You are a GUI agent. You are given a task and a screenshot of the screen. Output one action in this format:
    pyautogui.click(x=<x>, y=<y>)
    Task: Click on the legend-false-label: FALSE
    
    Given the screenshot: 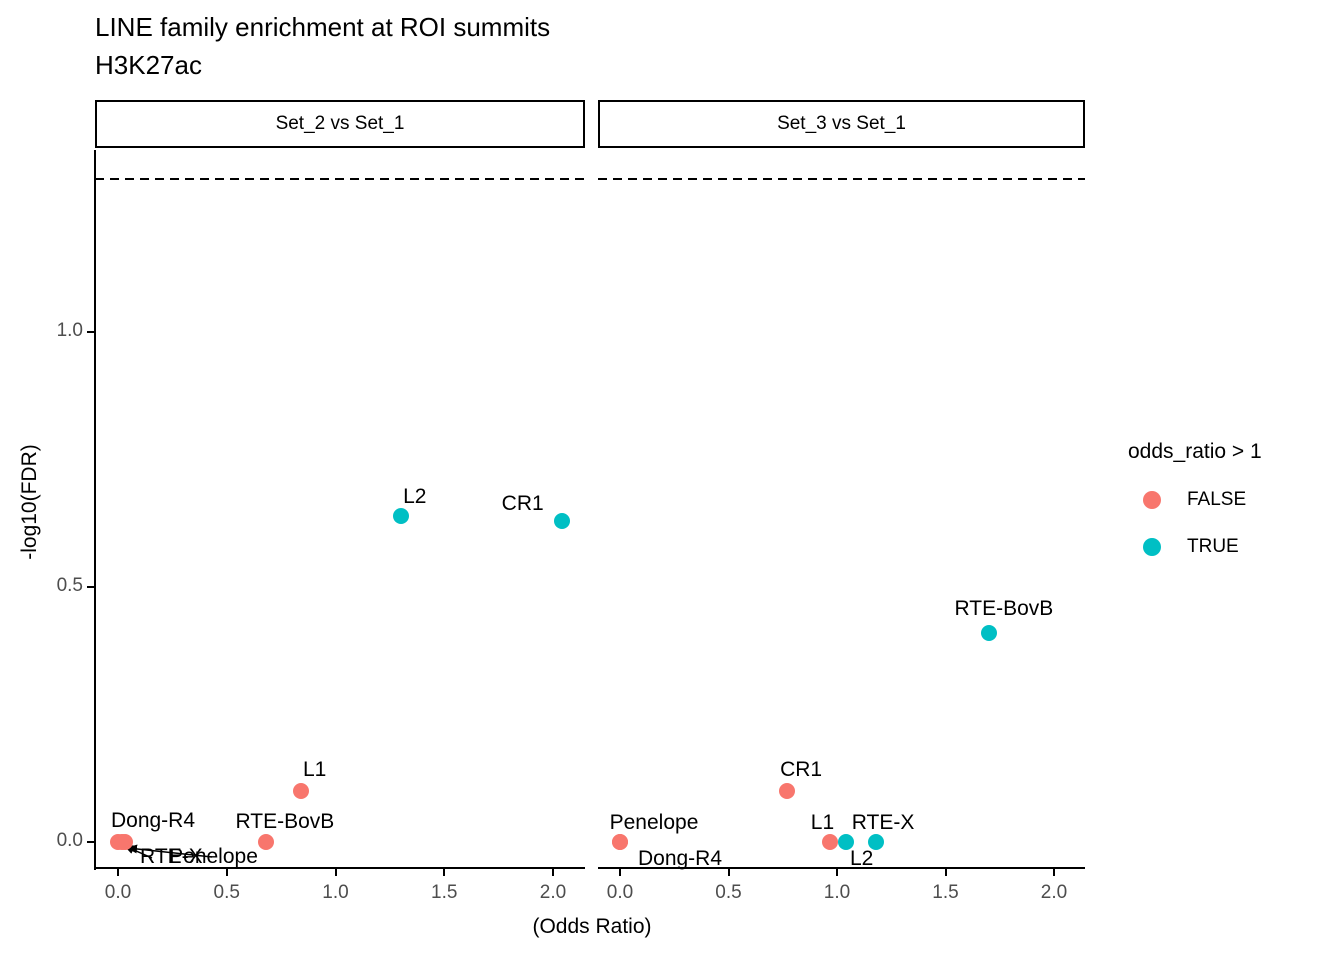 What is the action you would take?
    pyautogui.click(x=1217, y=499)
    